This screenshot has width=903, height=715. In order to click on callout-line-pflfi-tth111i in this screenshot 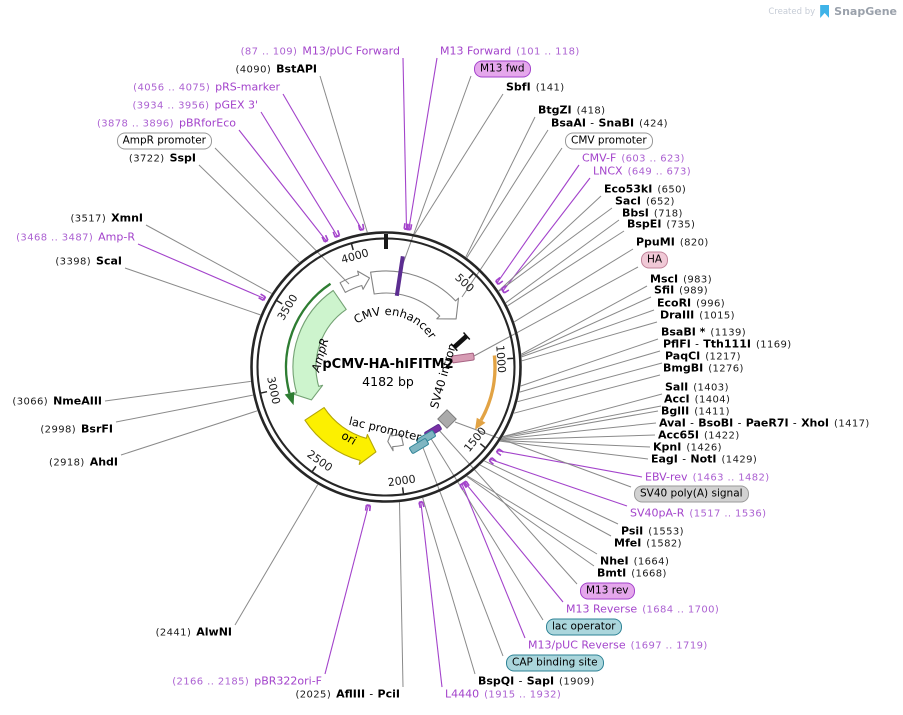, I will do `click(590, 371)`.